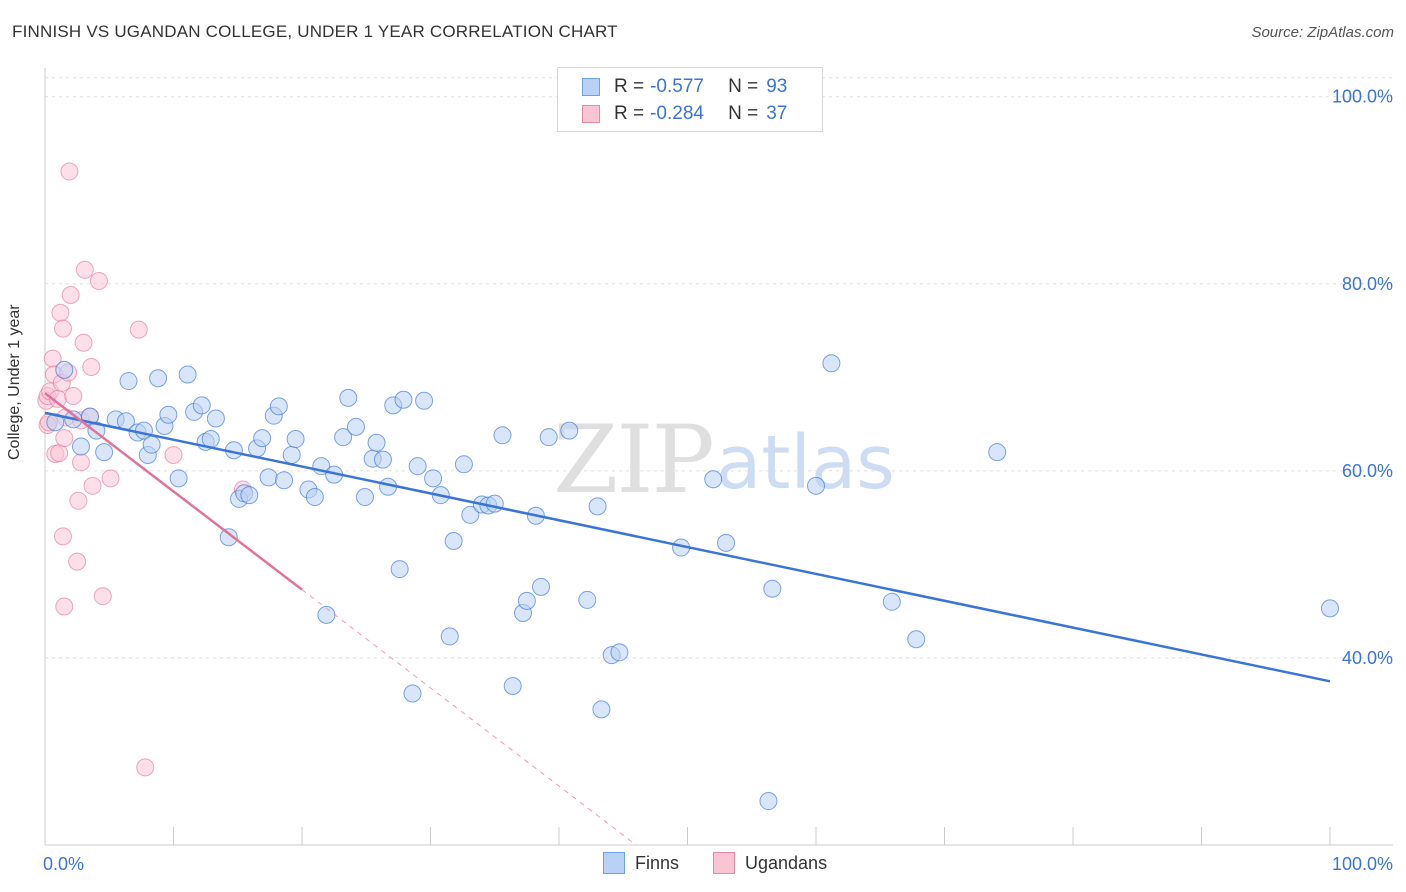 Image resolution: width=1406 pixels, height=892 pixels. Describe the element at coordinates (1362, 97) in the screenshot. I see `y-tick-label: 100.0%` at that location.